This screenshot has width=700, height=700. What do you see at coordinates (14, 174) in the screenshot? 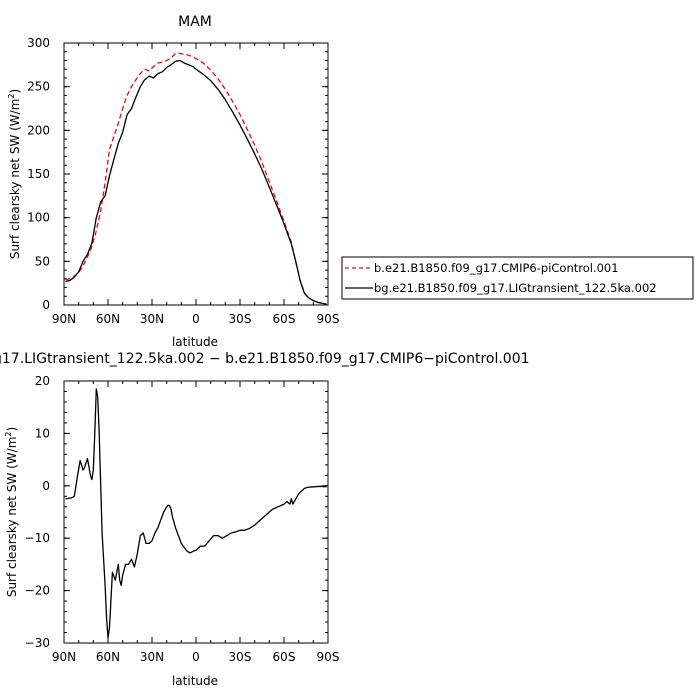
I see `top-y-axis-label: Surf clearsky net SW (W/m2)` at bounding box center [14, 174].